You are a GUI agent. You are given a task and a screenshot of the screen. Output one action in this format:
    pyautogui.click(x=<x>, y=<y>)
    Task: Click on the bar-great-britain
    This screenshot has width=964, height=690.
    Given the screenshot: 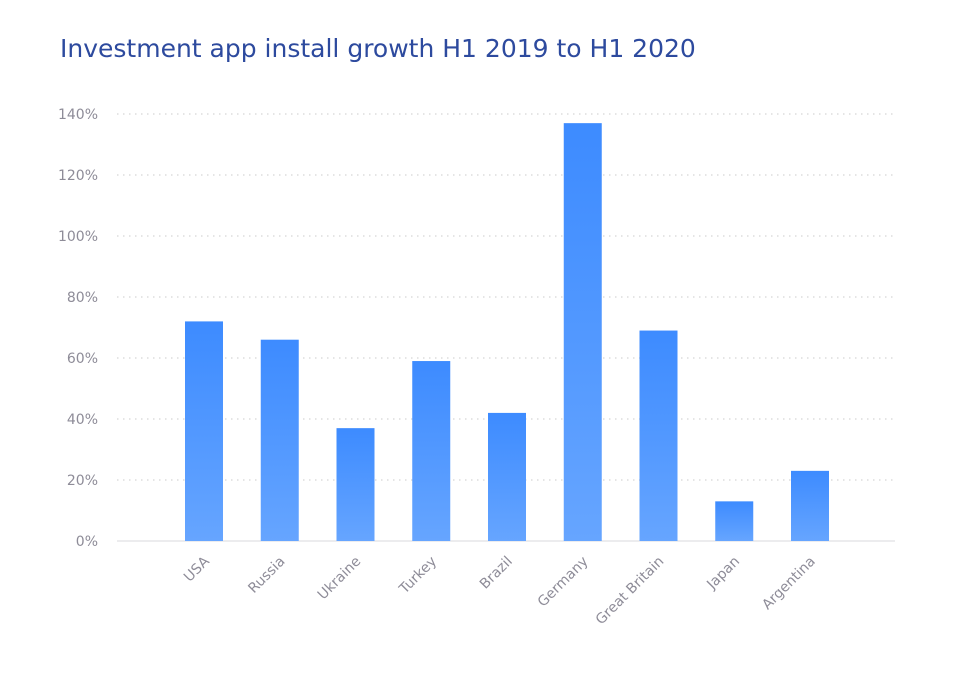 What is the action you would take?
    pyautogui.click(x=658, y=435)
    